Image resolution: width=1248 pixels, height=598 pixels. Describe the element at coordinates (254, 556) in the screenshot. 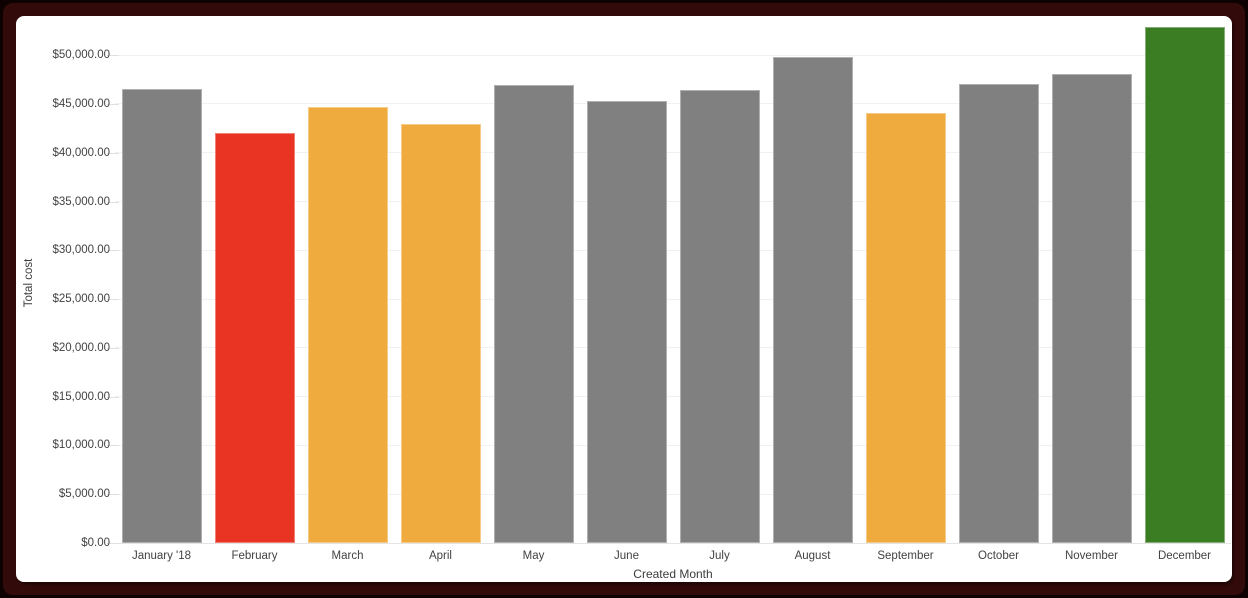

I see `x-tick-label: February` at that location.